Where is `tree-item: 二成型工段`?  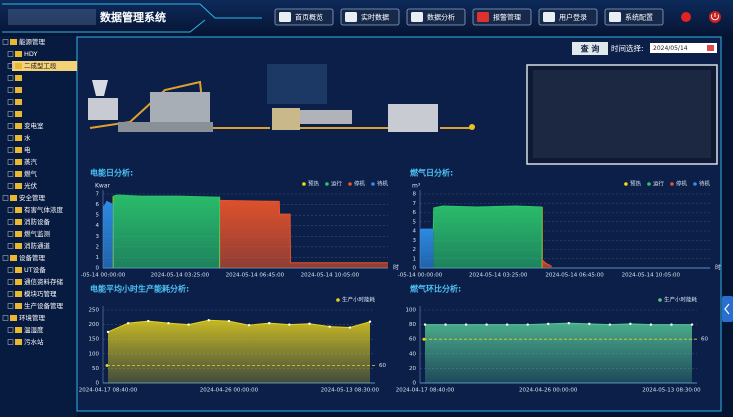 tree-item: 二成型工段 is located at coordinates (40, 65).